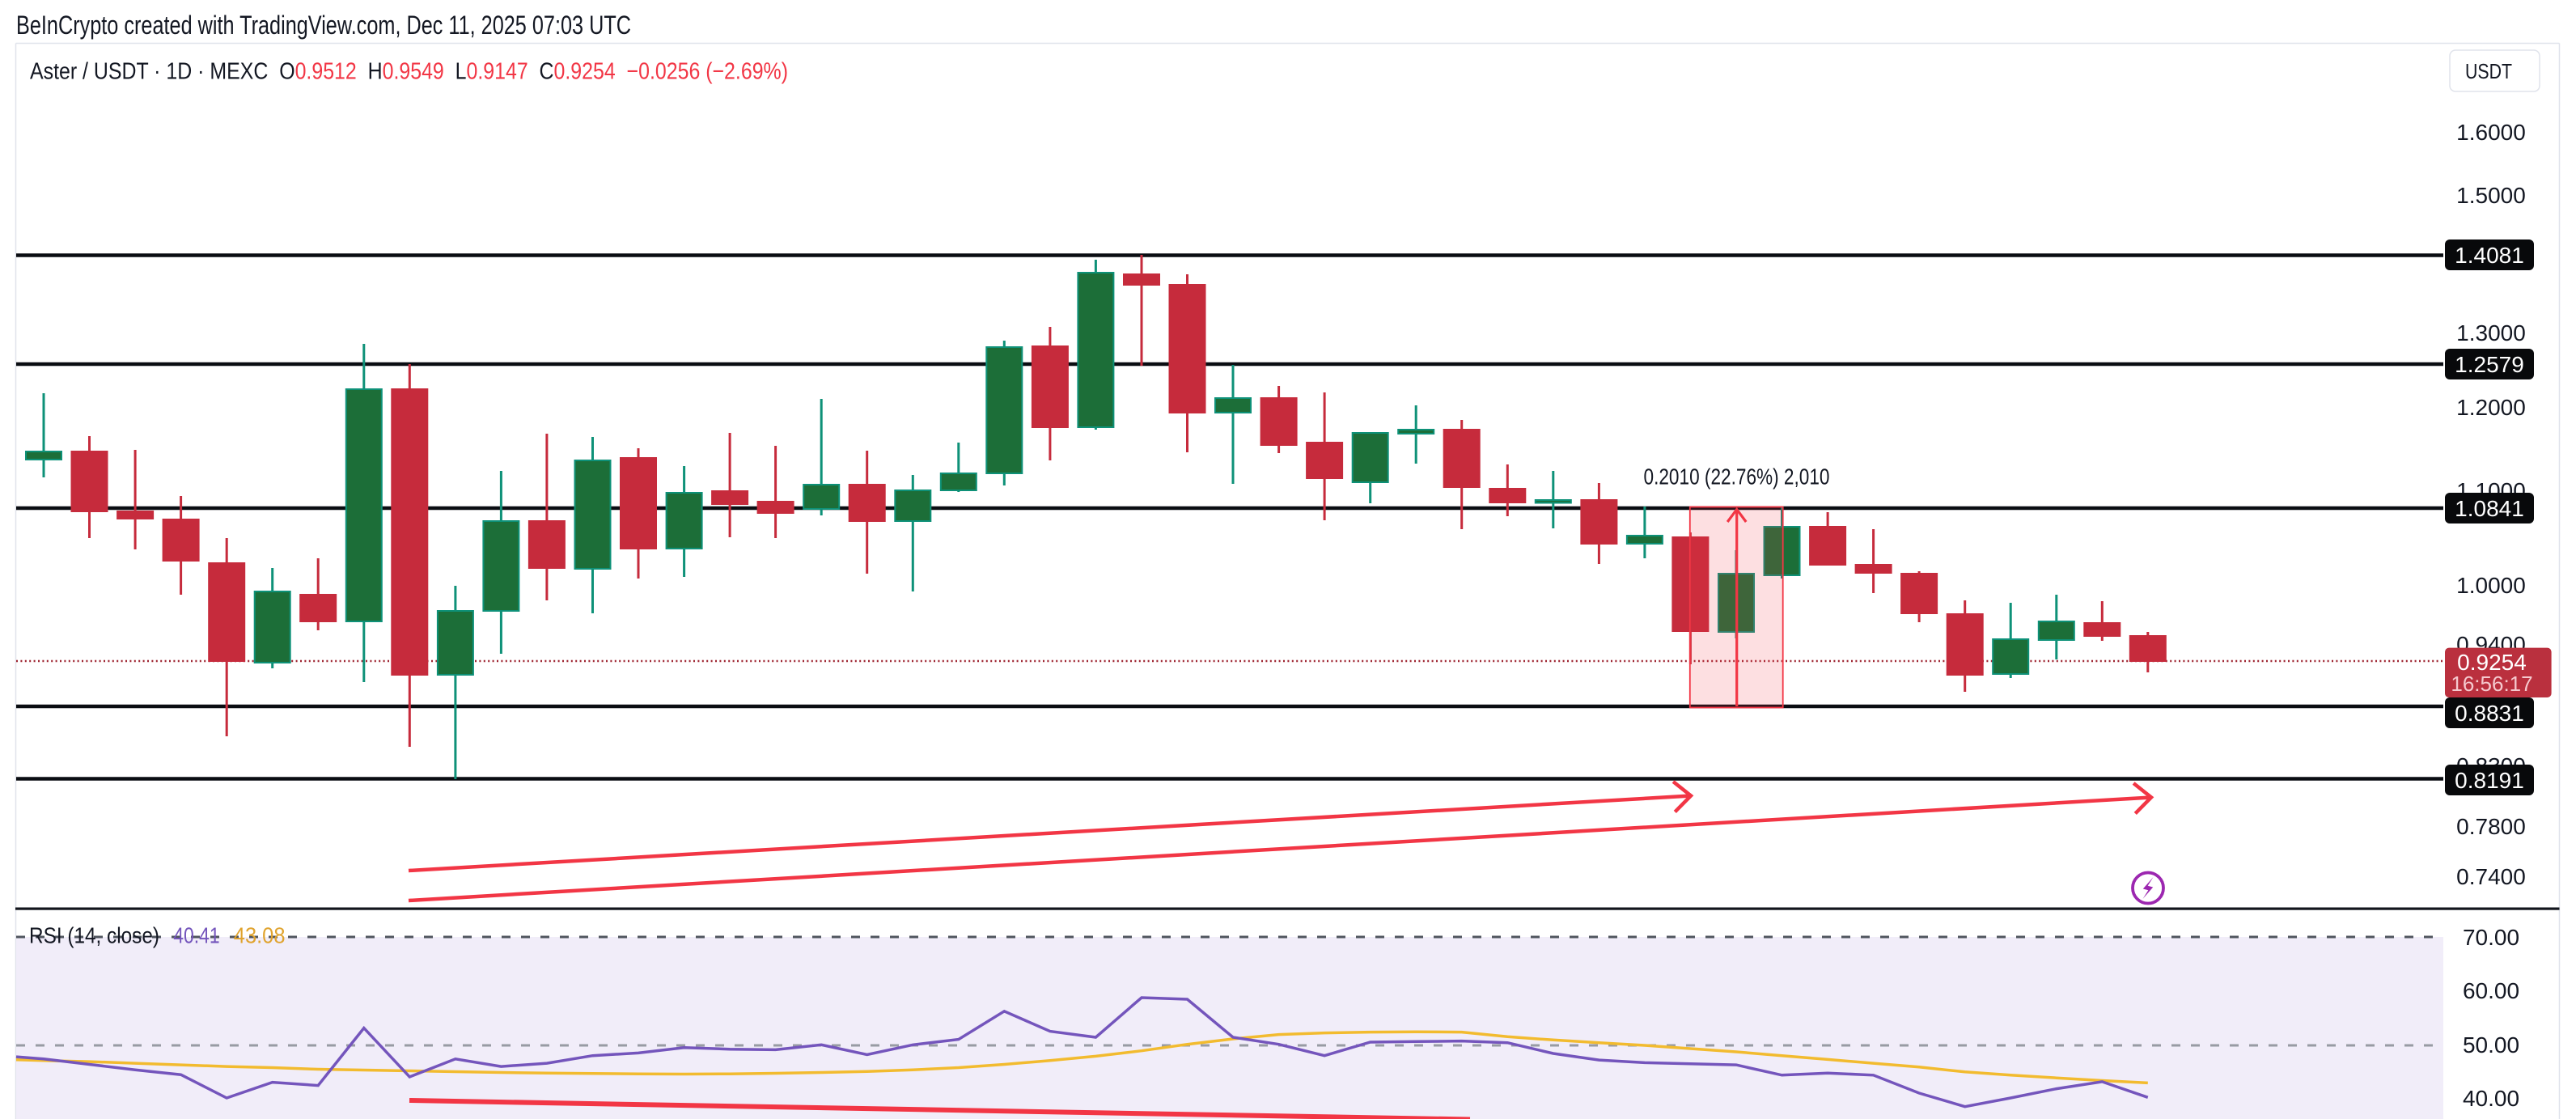  Describe the element at coordinates (2491, 826) in the screenshot. I see `svg-text: 0.7800` at that location.